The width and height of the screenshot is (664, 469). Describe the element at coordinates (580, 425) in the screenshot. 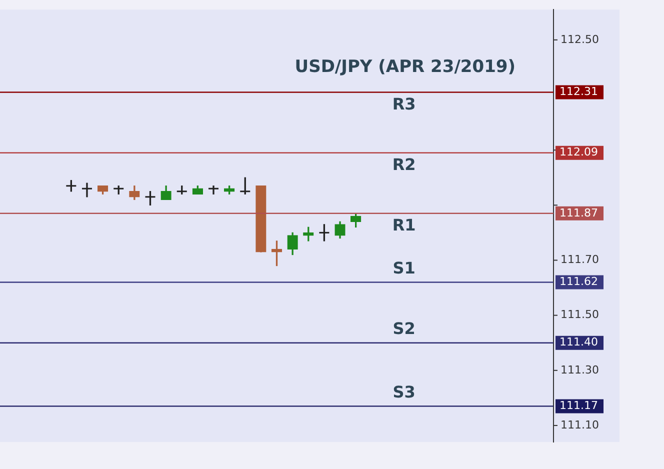

I see `y-tick-label: 111.10` at that location.